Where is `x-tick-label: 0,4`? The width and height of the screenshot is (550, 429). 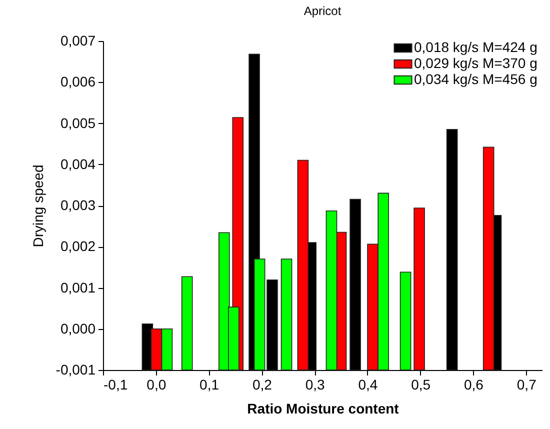 x-tick-label: 0,4 is located at coordinates (368, 384).